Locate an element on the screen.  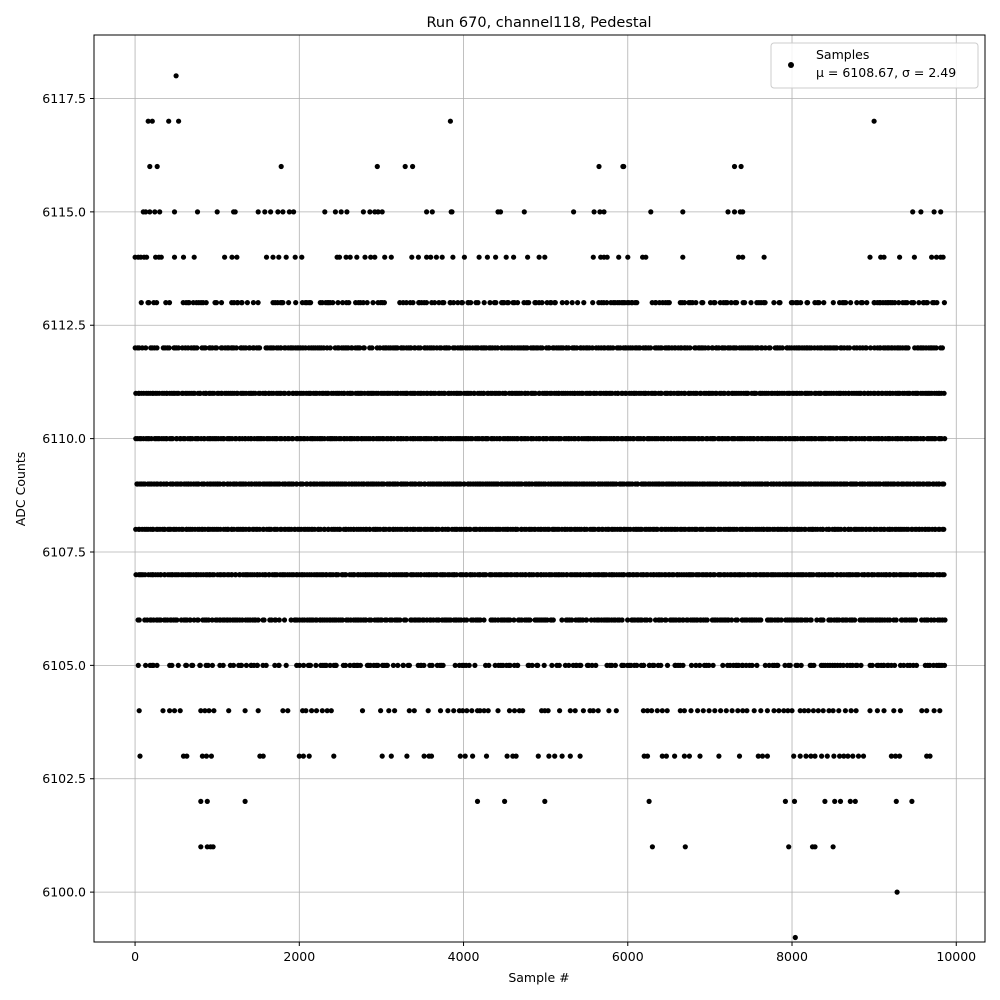
x-tick-label: 2000 is located at coordinates (299, 956).